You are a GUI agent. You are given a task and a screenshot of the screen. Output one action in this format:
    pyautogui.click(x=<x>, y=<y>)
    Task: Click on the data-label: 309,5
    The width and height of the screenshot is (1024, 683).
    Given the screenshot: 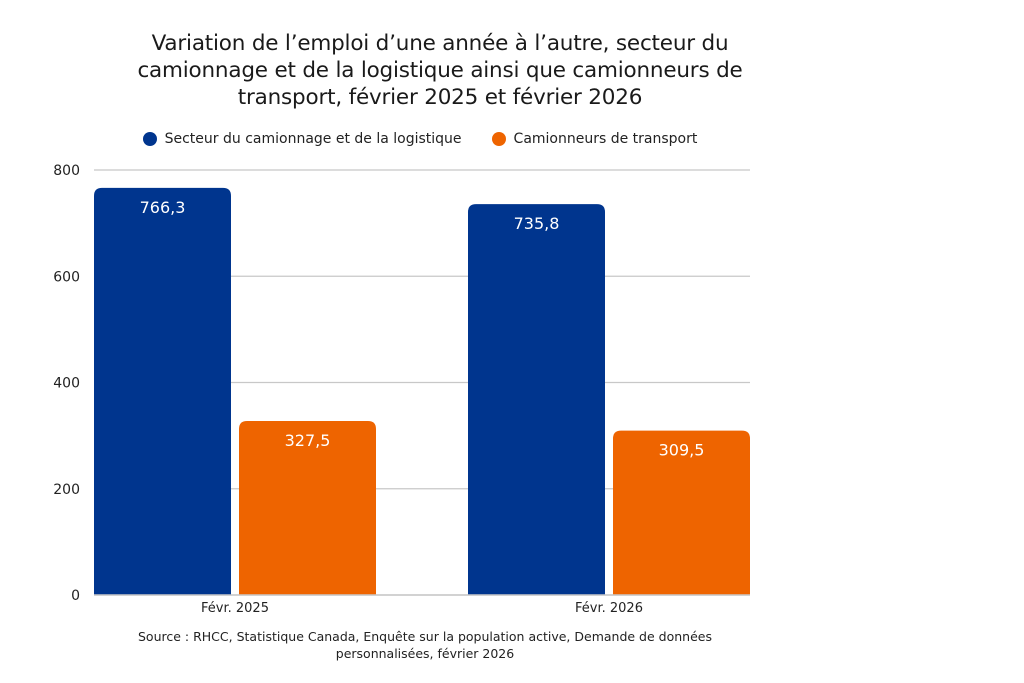 What is the action you would take?
    pyautogui.click(x=682, y=450)
    